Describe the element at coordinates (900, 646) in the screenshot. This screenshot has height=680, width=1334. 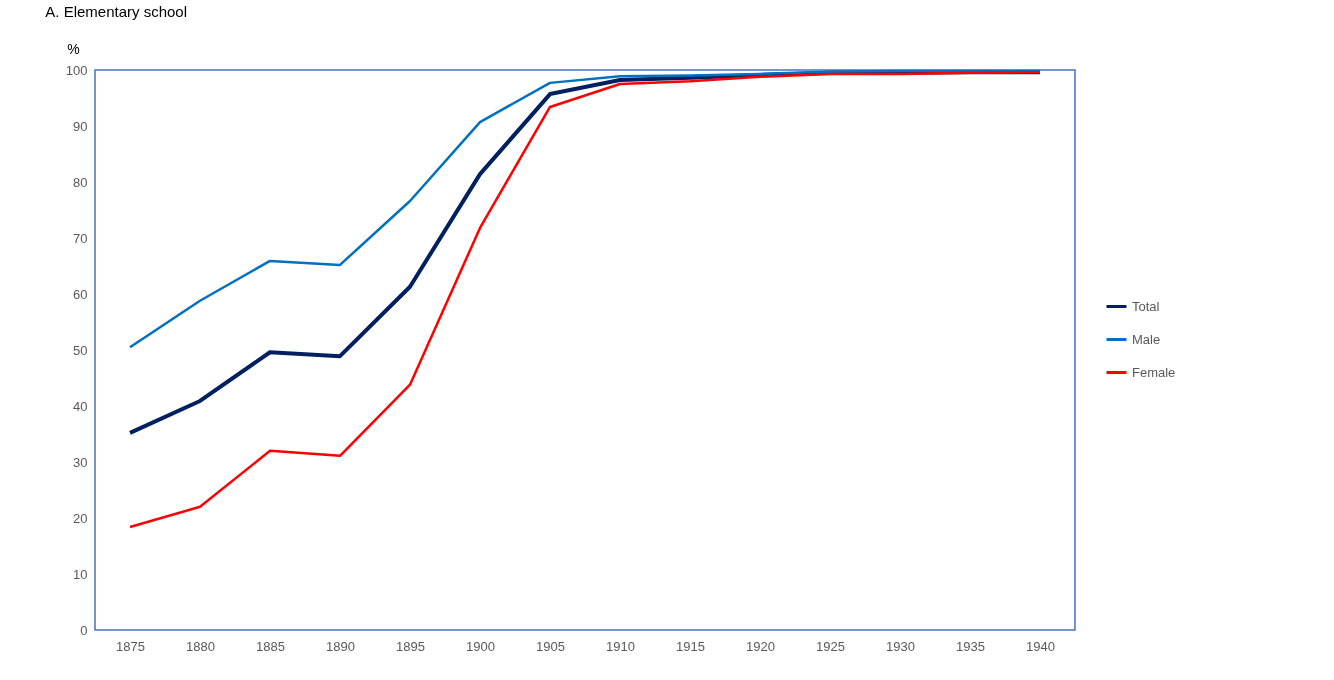
I see `x-tick-label: 1930` at that location.